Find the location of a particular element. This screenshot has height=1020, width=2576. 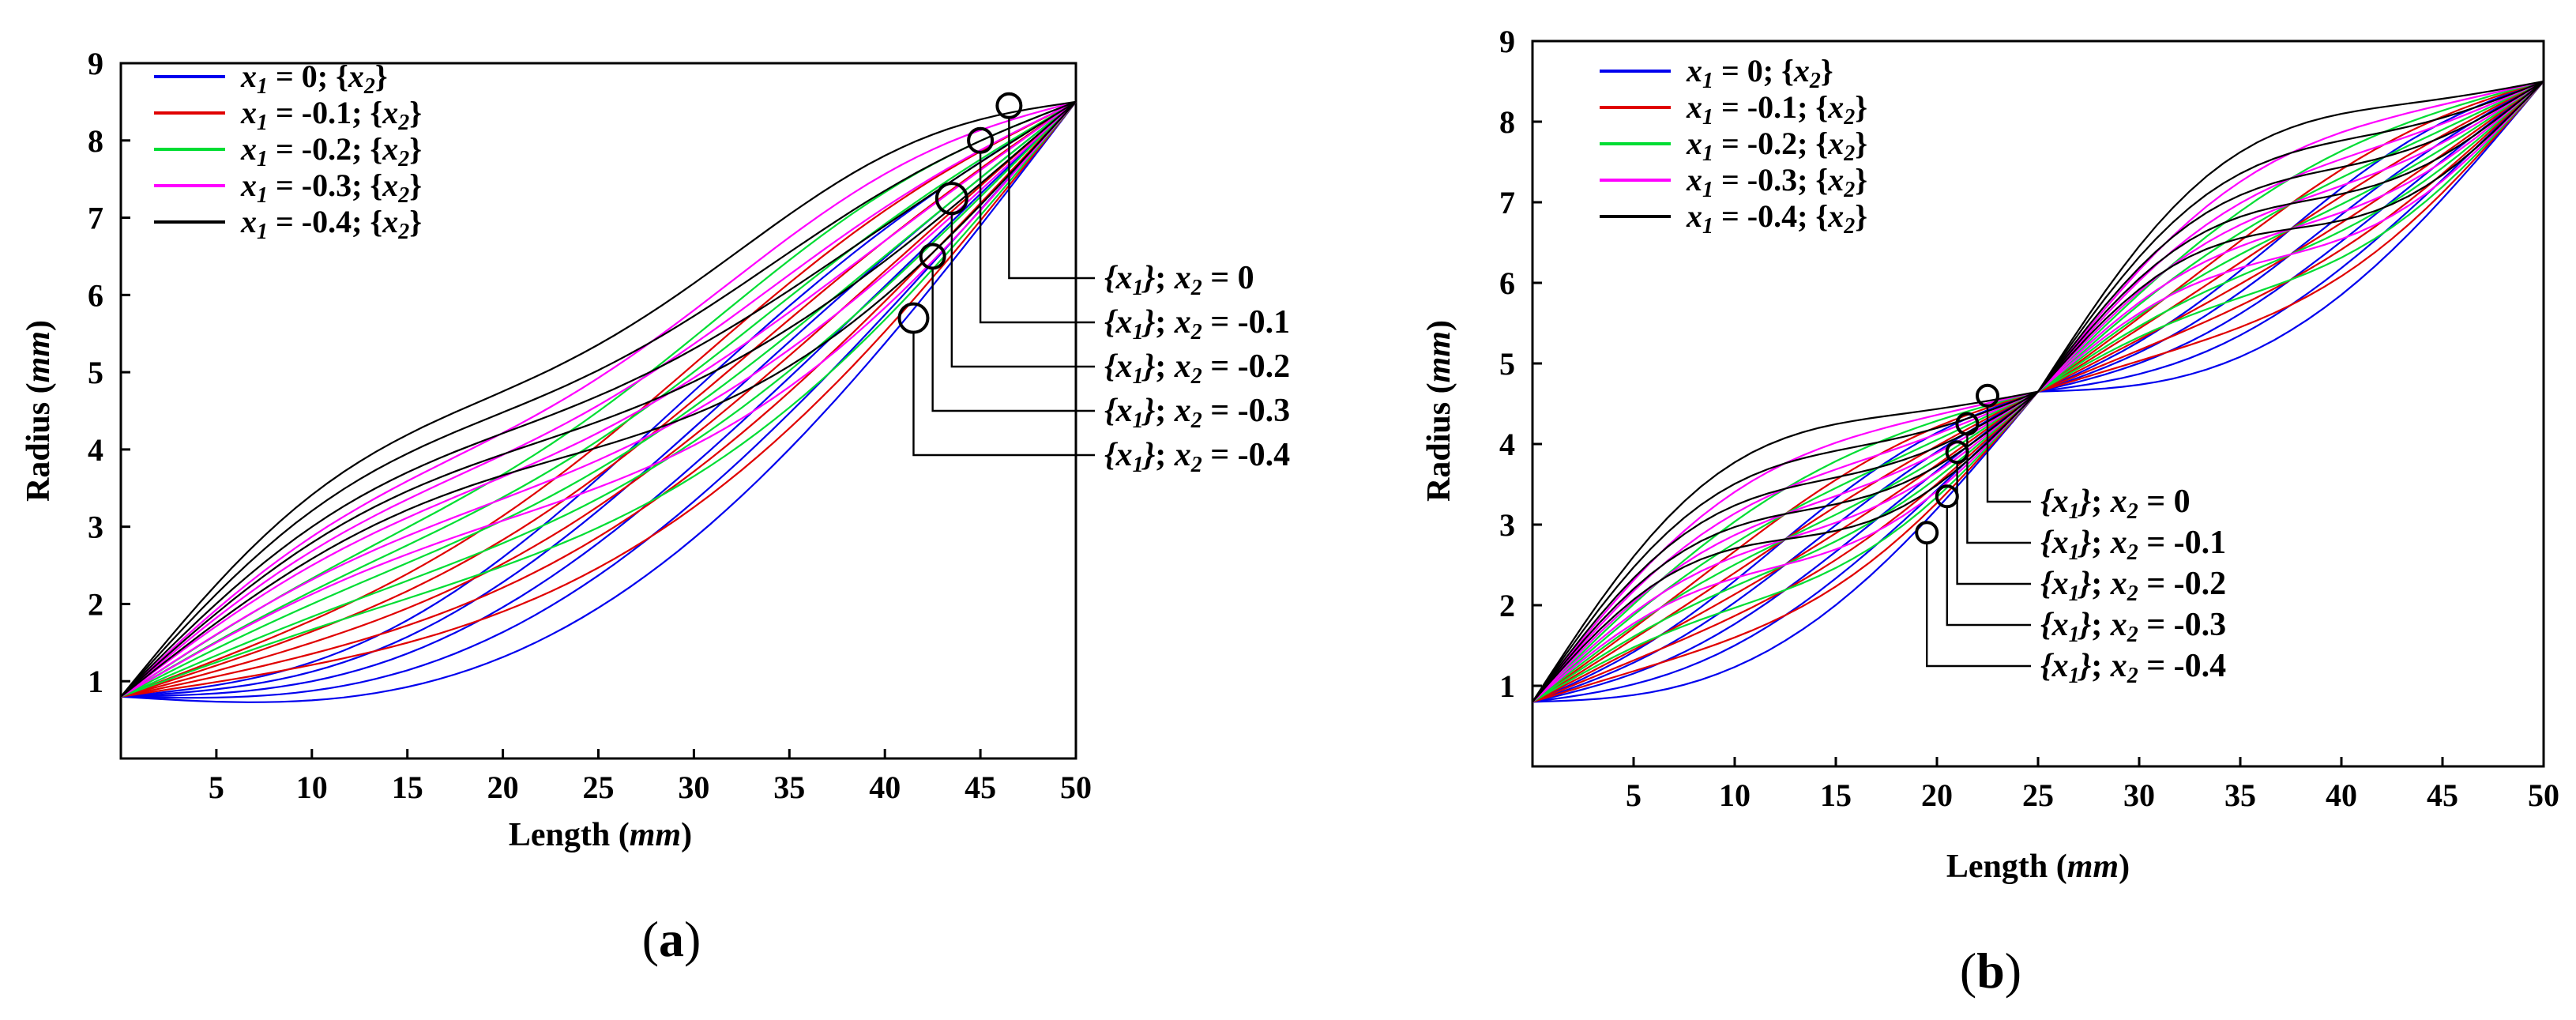

y-tick-label: 4 is located at coordinates (1507, 444).